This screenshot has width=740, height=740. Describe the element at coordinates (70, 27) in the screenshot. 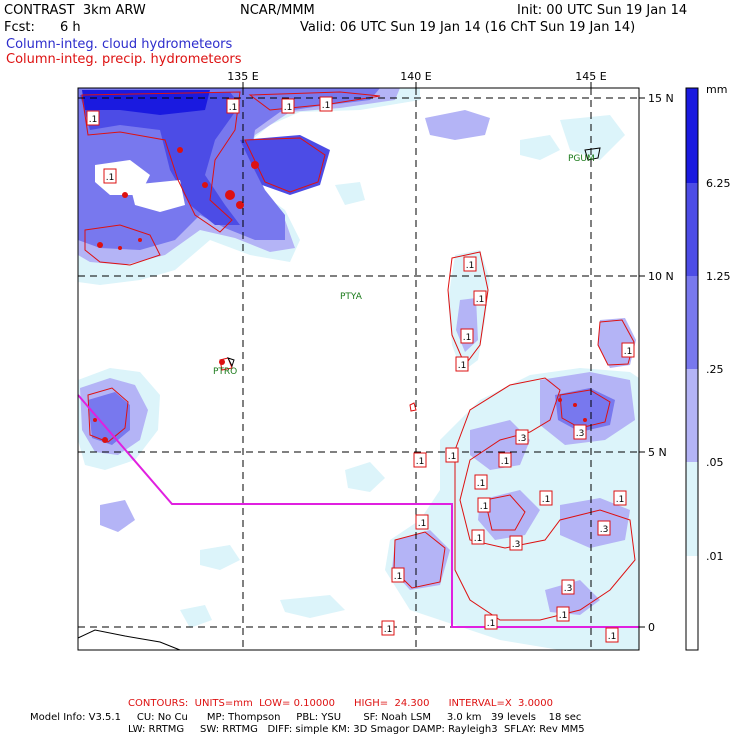

I see `forecast-hours: 6 h` at that location.